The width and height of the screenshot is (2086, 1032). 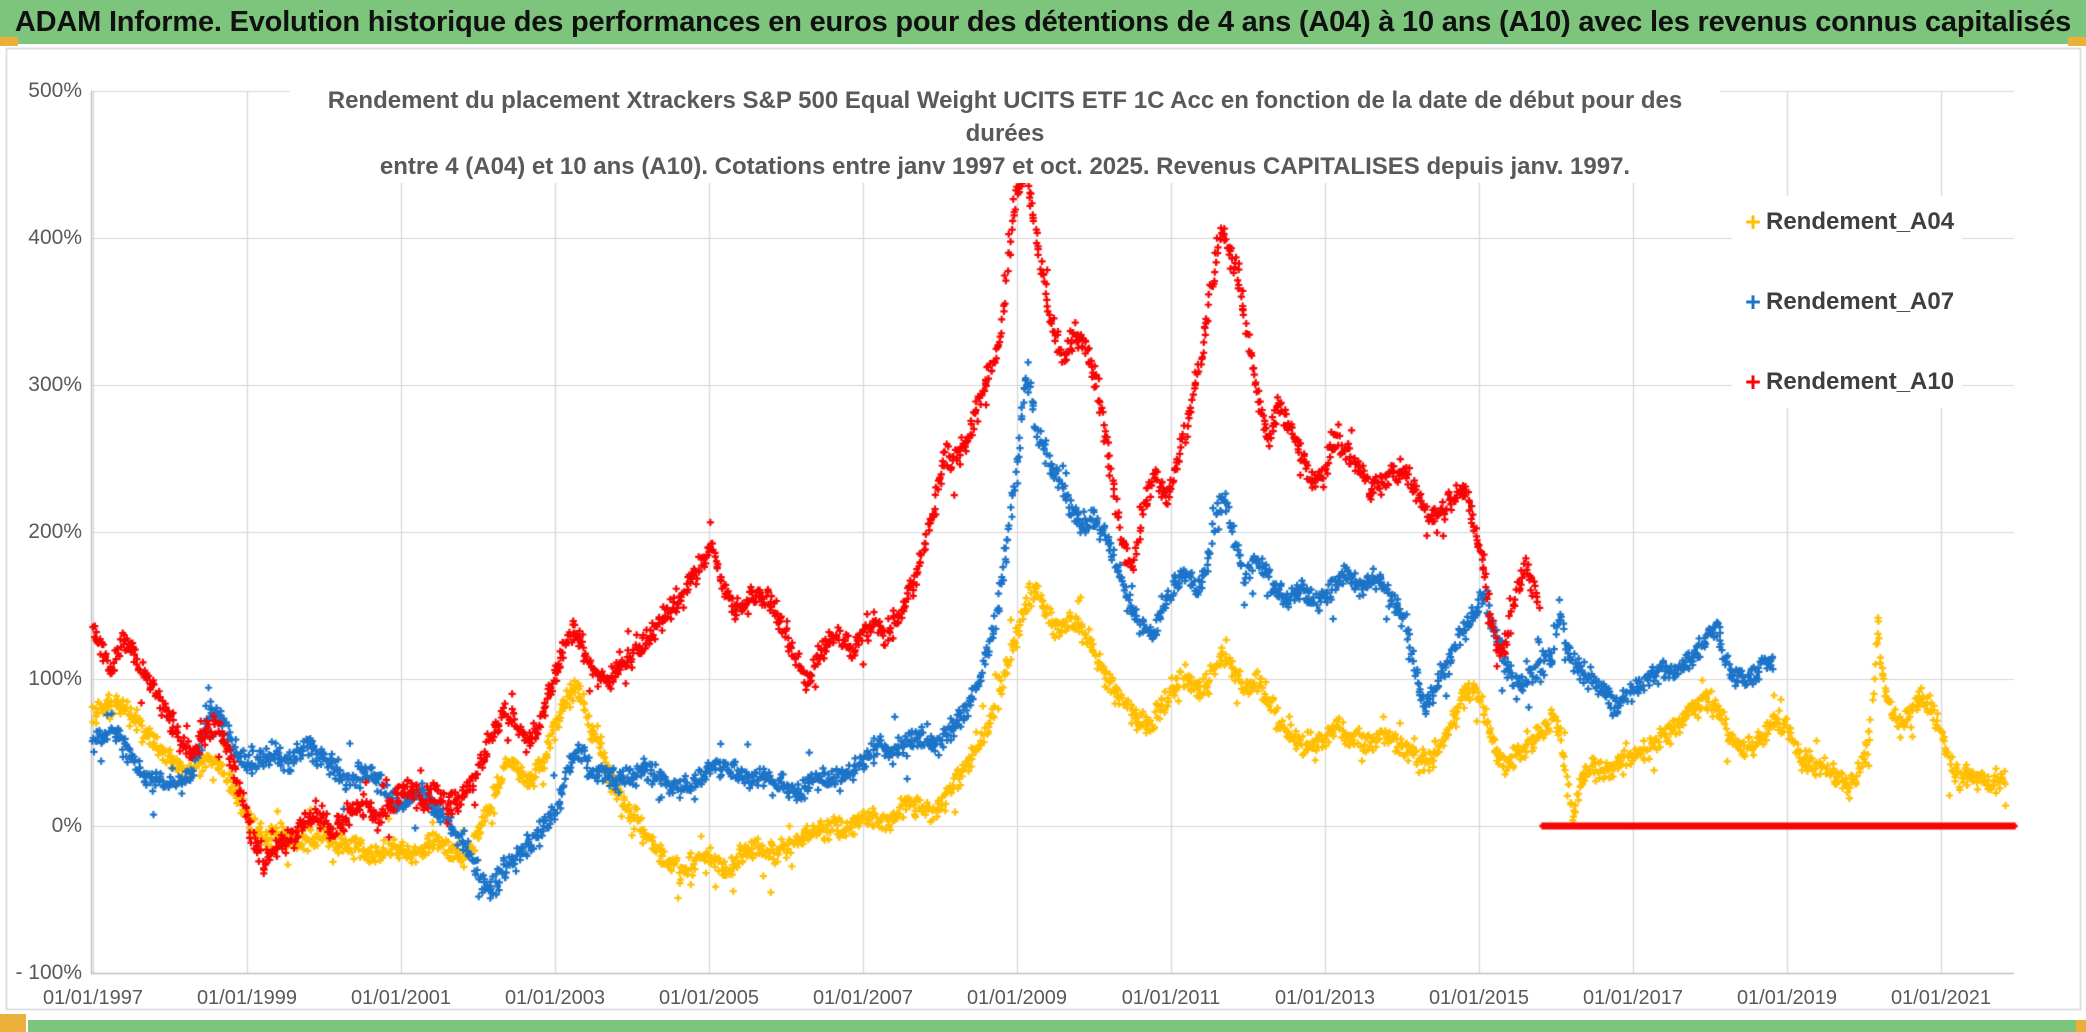 What do you see at coordinates (1479, 998) in the screenshot?
I see `x-axis-tick: 01/01/2015` at bounding box center [1479, 998].